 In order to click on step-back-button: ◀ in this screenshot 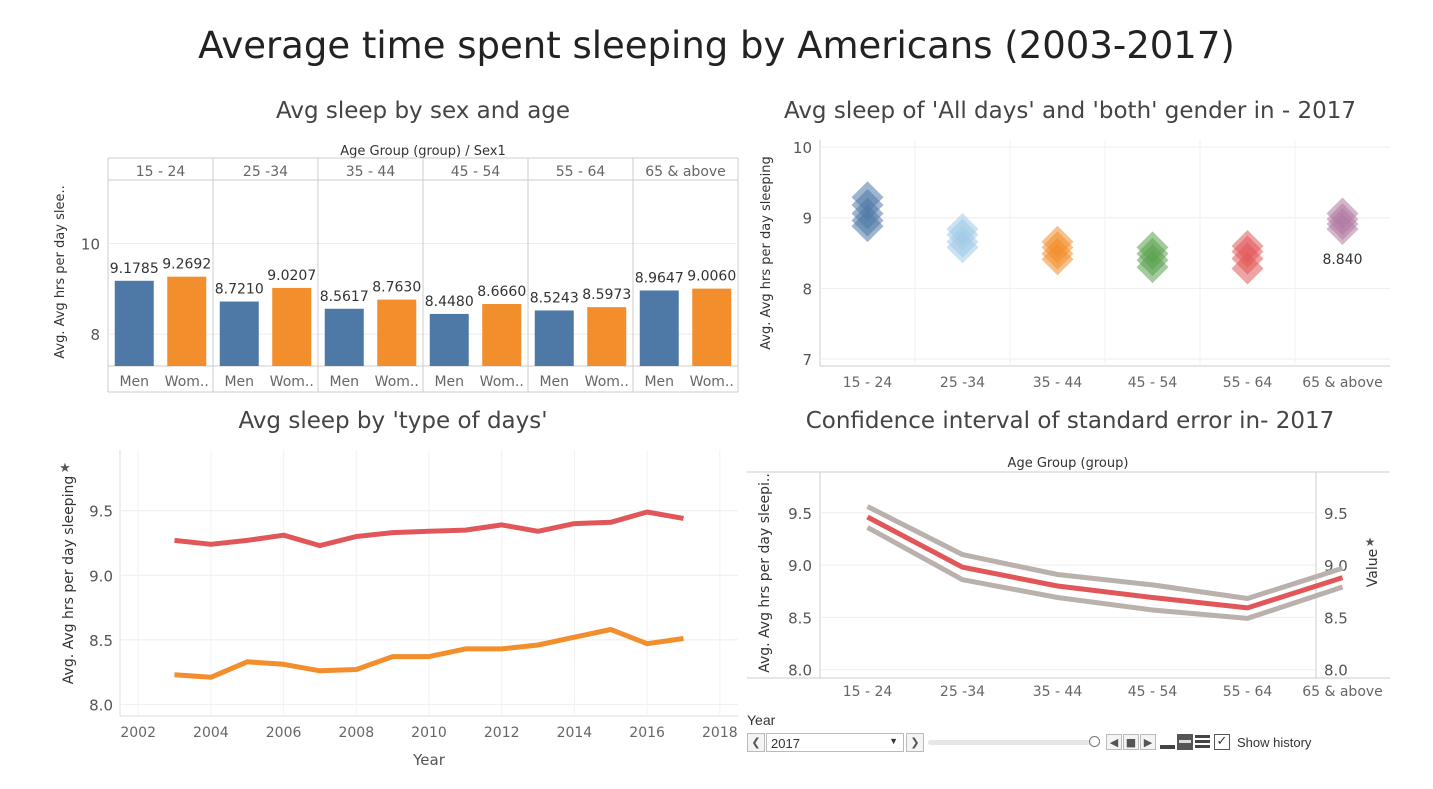, I will do `click(1114, 742)`.